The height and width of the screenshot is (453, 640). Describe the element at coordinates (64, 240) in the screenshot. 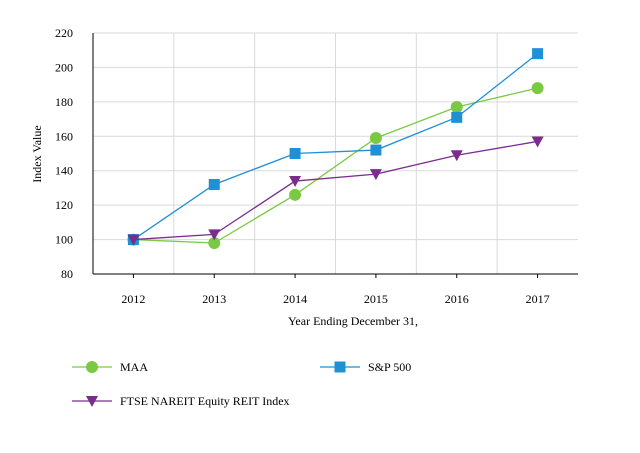

I see `y-tick-label: 100` at that location.